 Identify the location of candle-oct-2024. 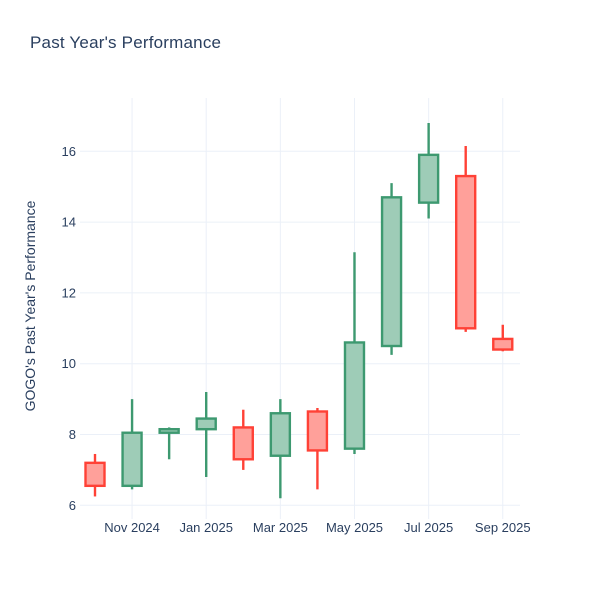
(95, 475).